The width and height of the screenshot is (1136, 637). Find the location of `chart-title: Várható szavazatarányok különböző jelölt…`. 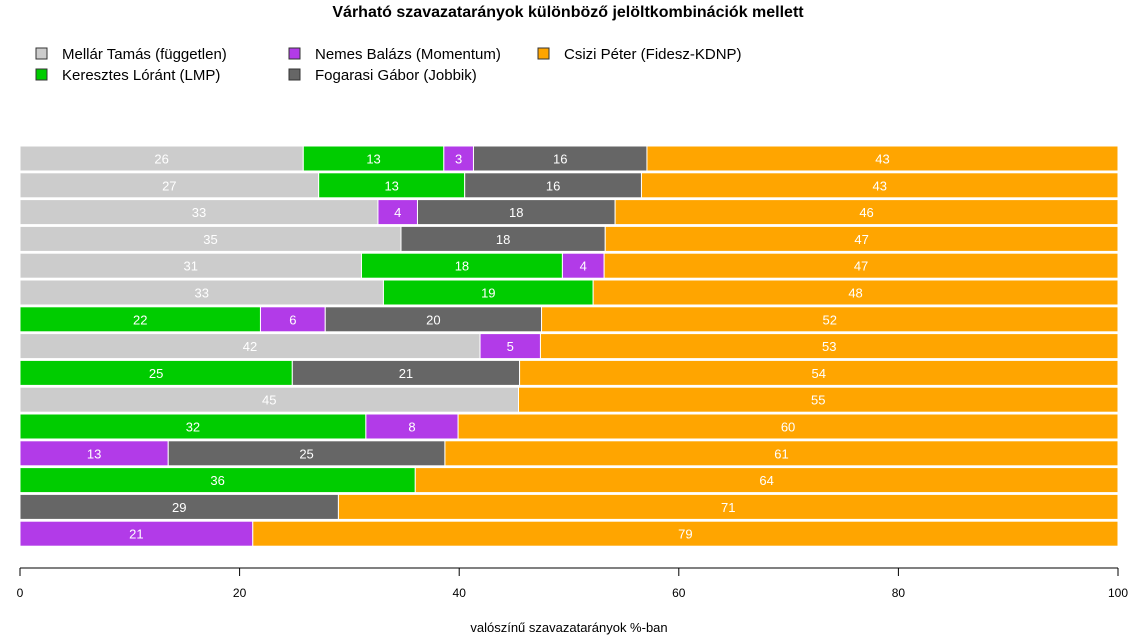

chart-title: Várható szavazatarányok különböző jelölt… is located at coordinates (568, 12).